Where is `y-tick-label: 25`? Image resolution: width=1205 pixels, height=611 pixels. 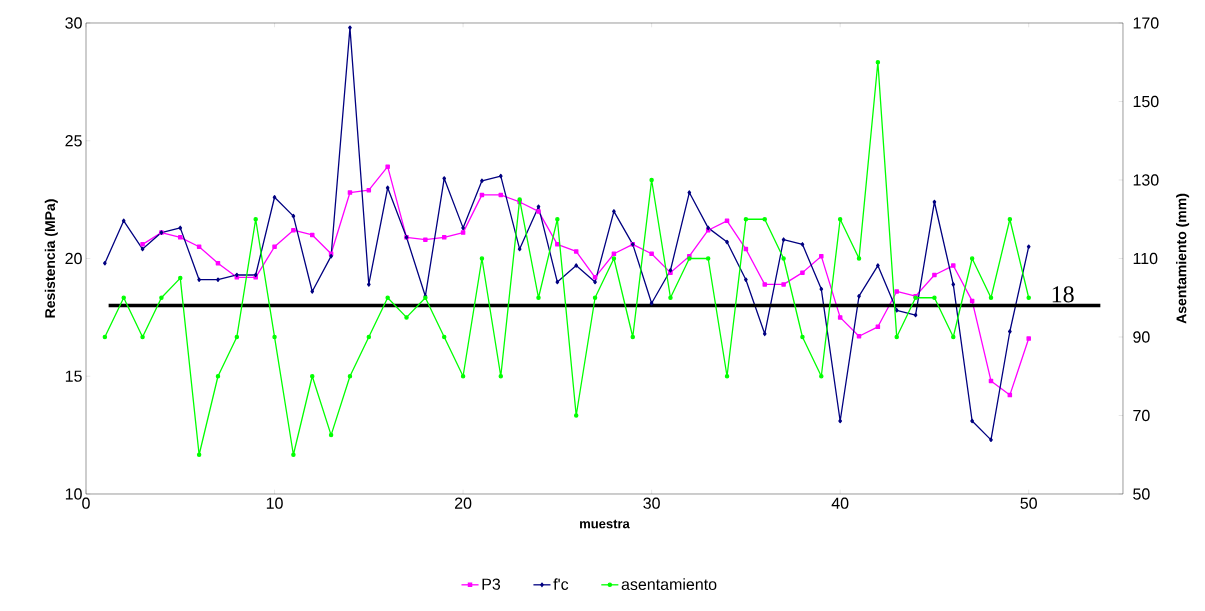 y-tick-label: 25 is located at coordinates (73, 141).